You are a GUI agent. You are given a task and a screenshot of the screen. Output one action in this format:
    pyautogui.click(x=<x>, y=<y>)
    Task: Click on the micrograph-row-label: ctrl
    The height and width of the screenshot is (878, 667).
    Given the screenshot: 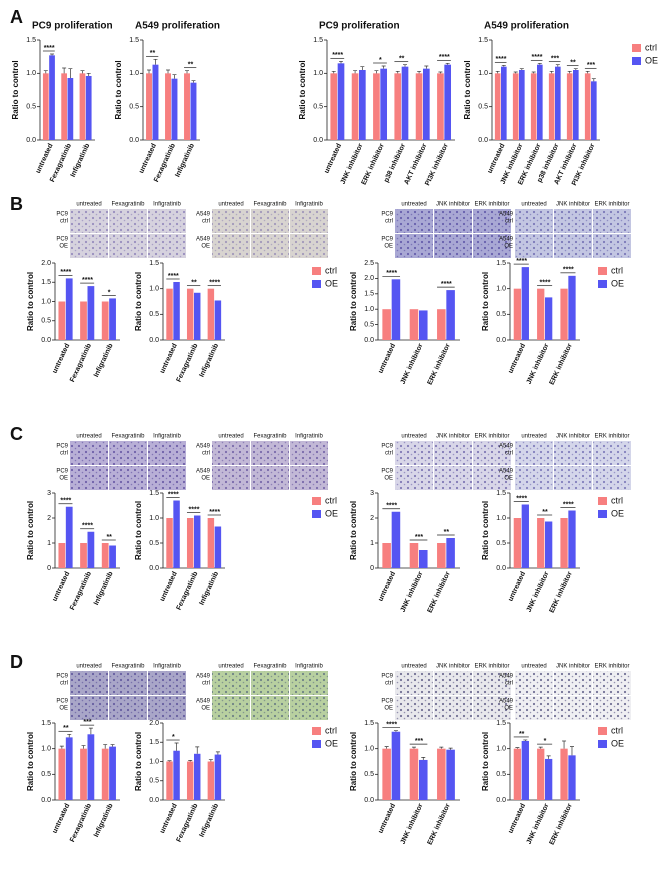 What is the action you would take?
    pyautogui.click(x=509, y=222)
    